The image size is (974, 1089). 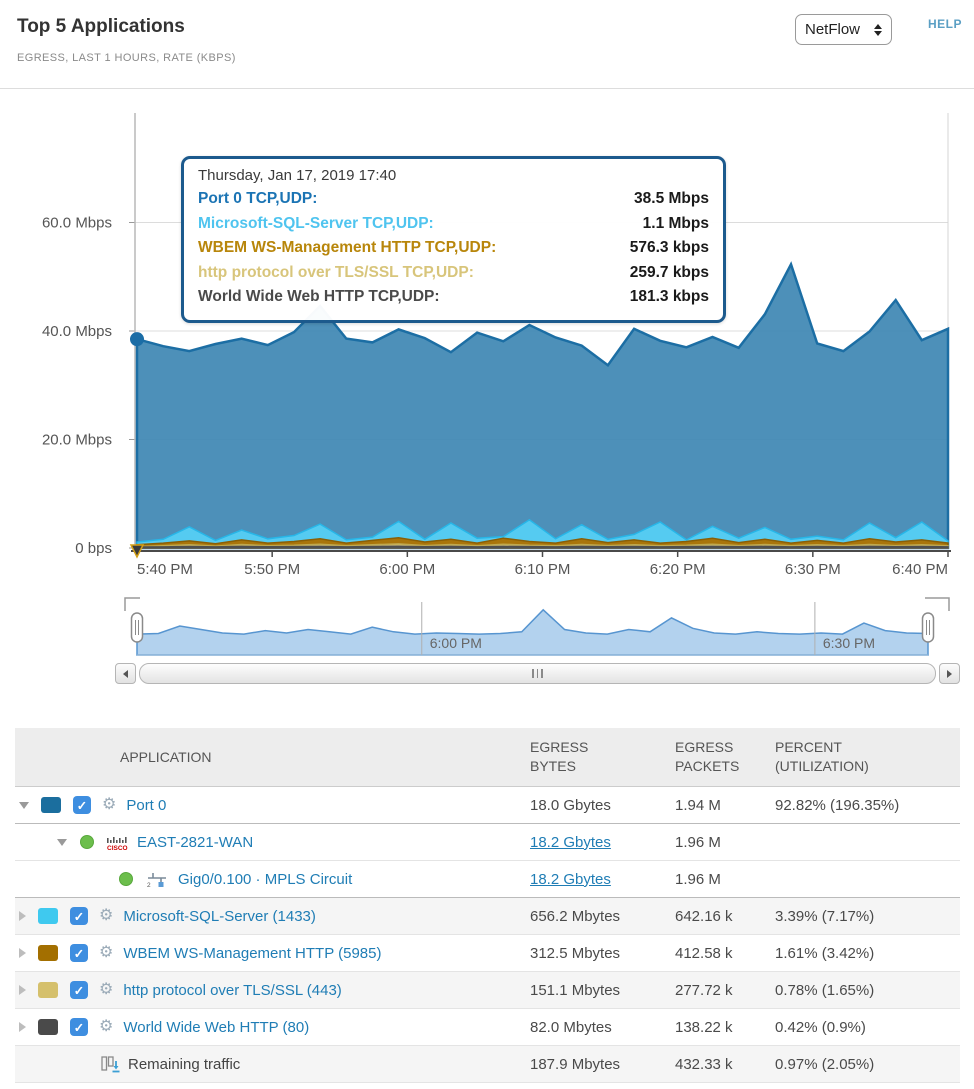 I want to click on egress-bytes-cell: 82.0 Mbytes, so click(x=592, y=1027).